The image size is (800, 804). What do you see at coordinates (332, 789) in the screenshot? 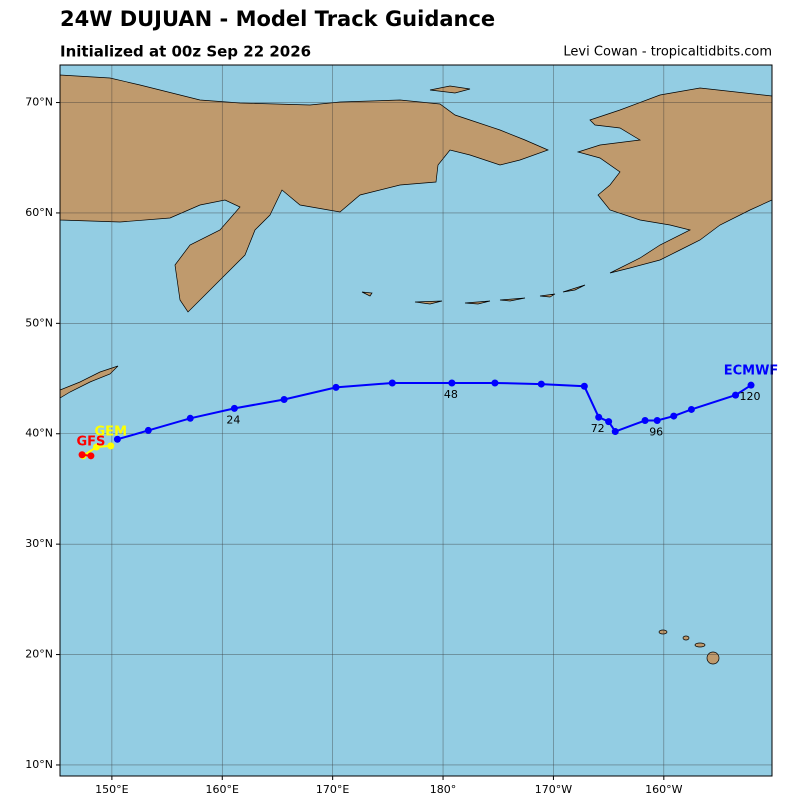
I see `lon-tick-label: 170°E` at bounding box center [332, 789].